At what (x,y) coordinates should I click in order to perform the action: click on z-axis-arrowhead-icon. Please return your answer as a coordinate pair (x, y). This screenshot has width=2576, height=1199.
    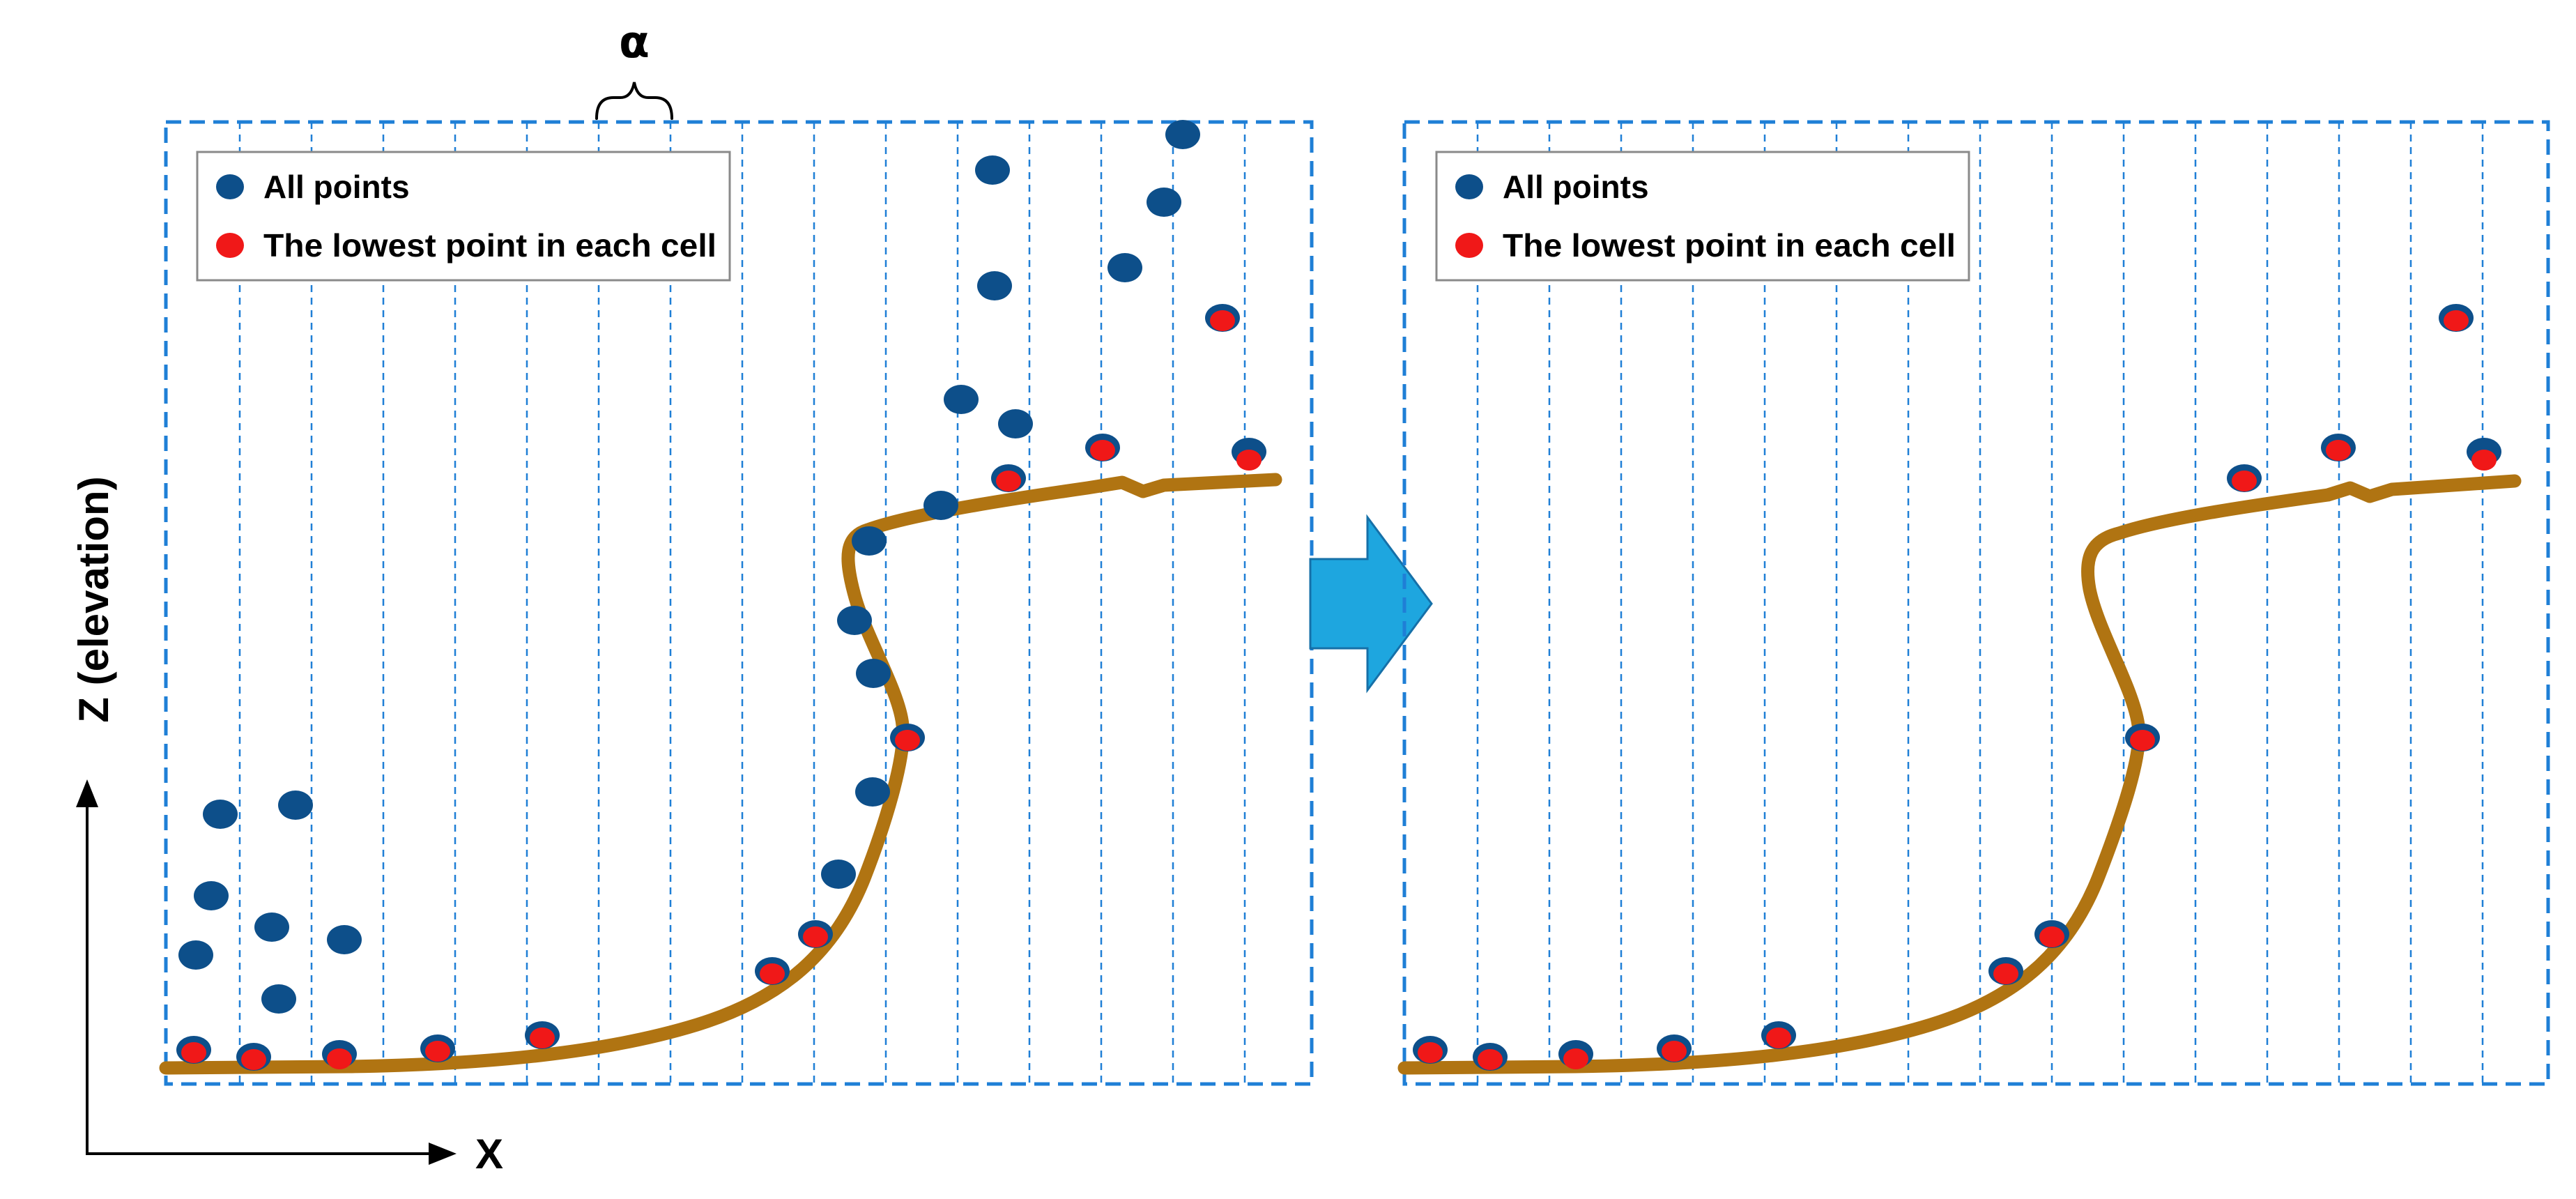
    Looking at the image, I should click on (87, 793).